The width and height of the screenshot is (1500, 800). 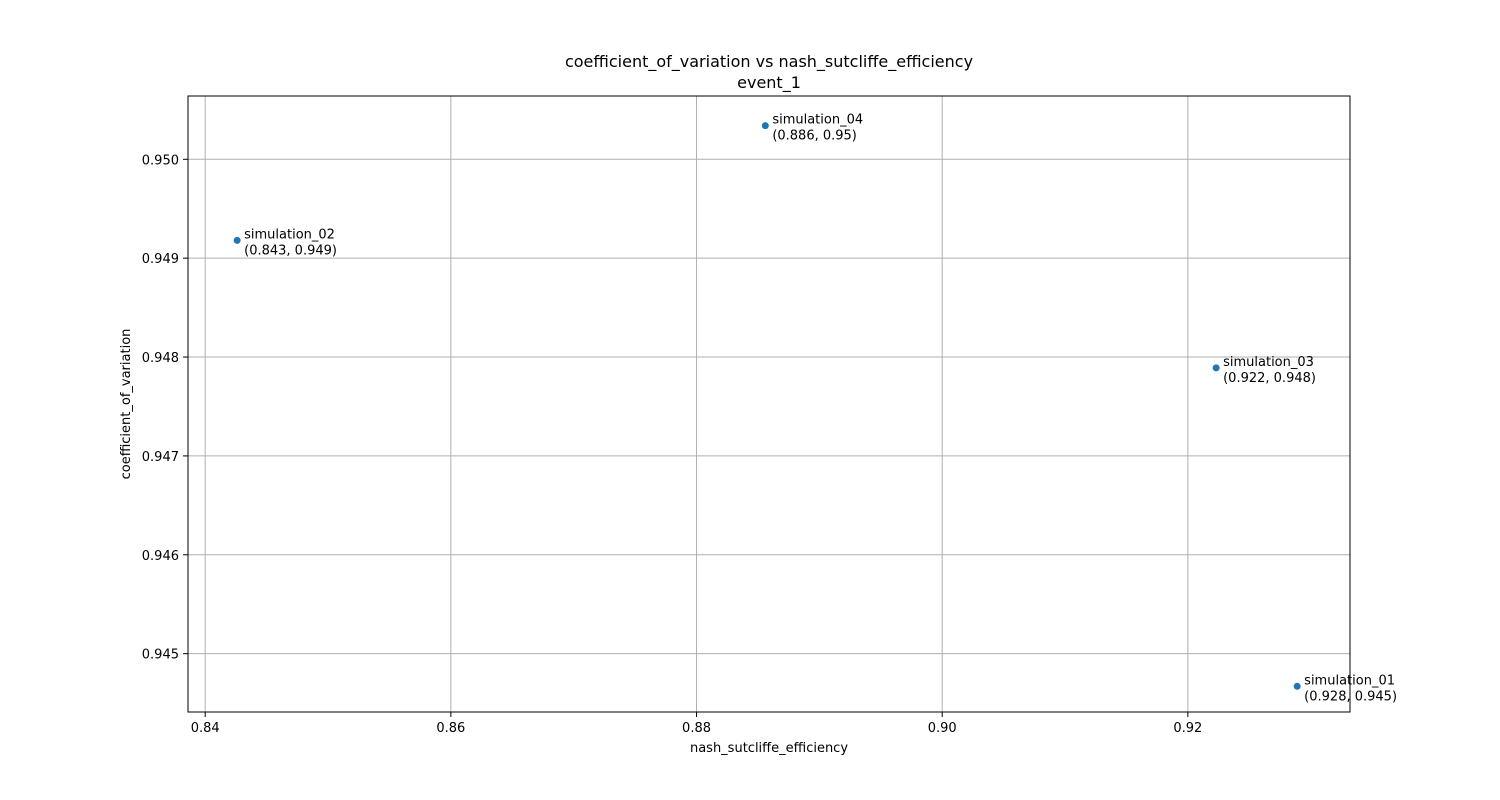 What do you see at coordinates (696, 728) in the screenshot?
I see `x-tick-label: 0.88` at bounding box center [696, 728].